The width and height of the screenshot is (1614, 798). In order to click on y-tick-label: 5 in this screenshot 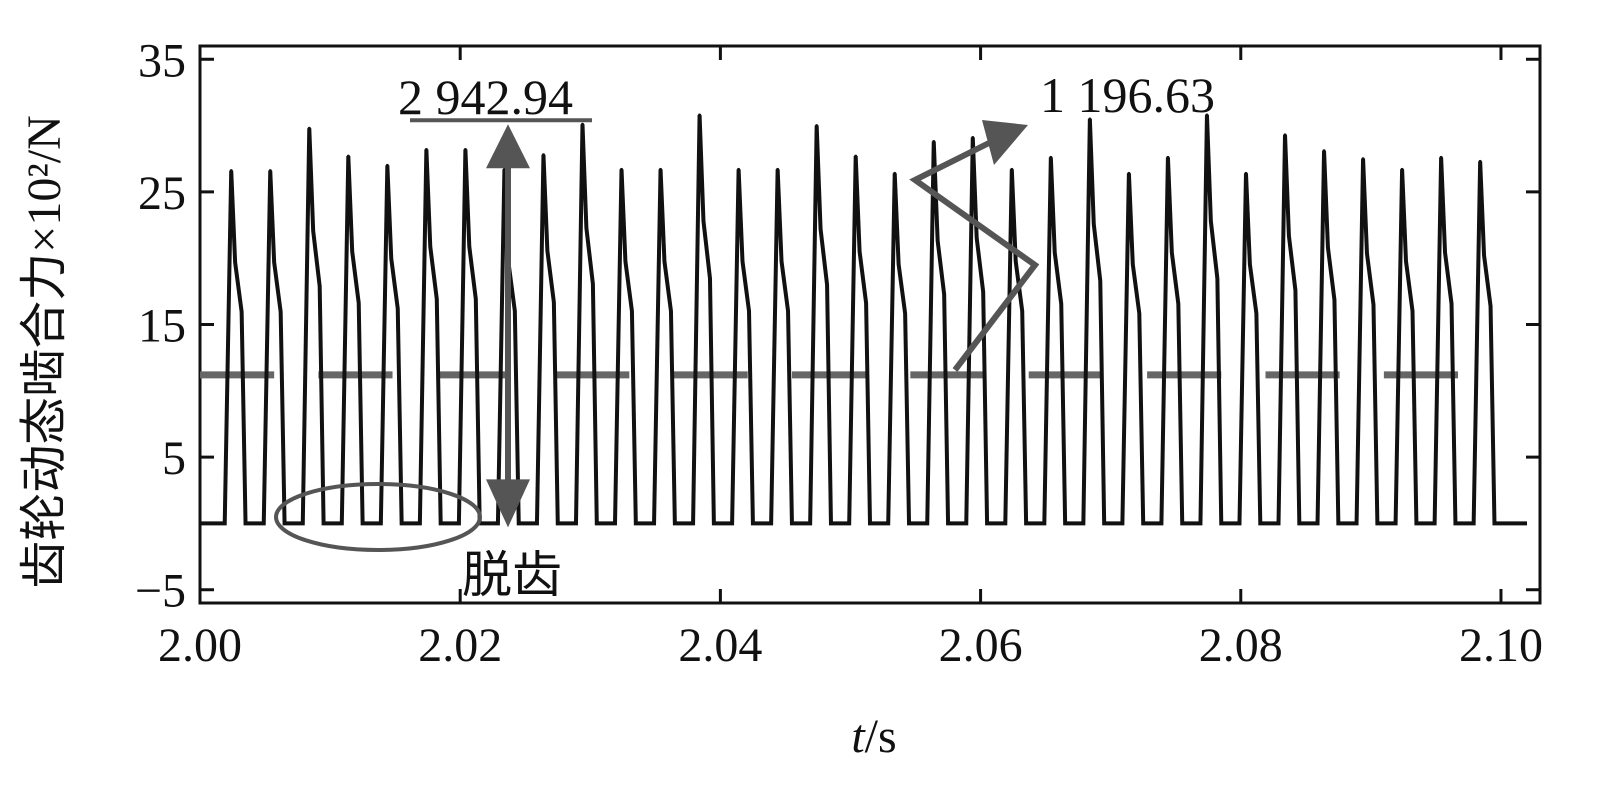, I will do `click(174, 458)`.